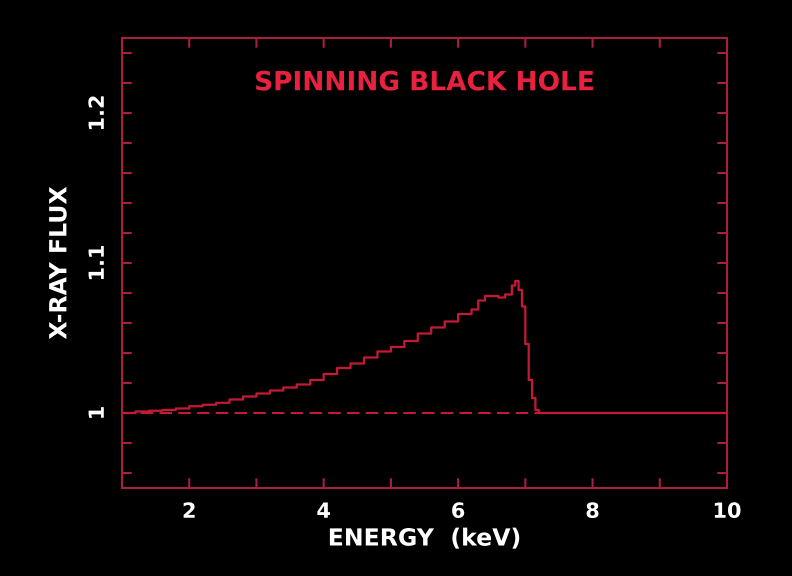 This screenshot has height=576, width=792. Describe the element at coordinates (727, 510) in the screenshot. I see `x-tick-label: 10` at that location.